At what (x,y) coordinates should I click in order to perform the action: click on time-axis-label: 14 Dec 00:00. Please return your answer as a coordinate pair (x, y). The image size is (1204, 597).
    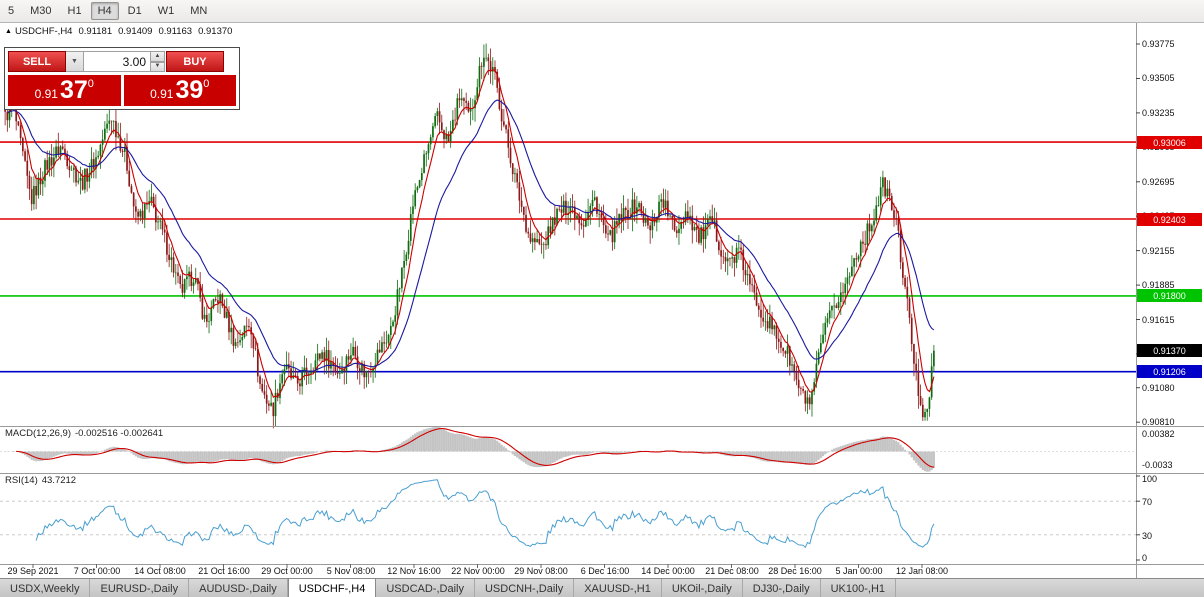
    Looking at the image, I should click on (668, 571).